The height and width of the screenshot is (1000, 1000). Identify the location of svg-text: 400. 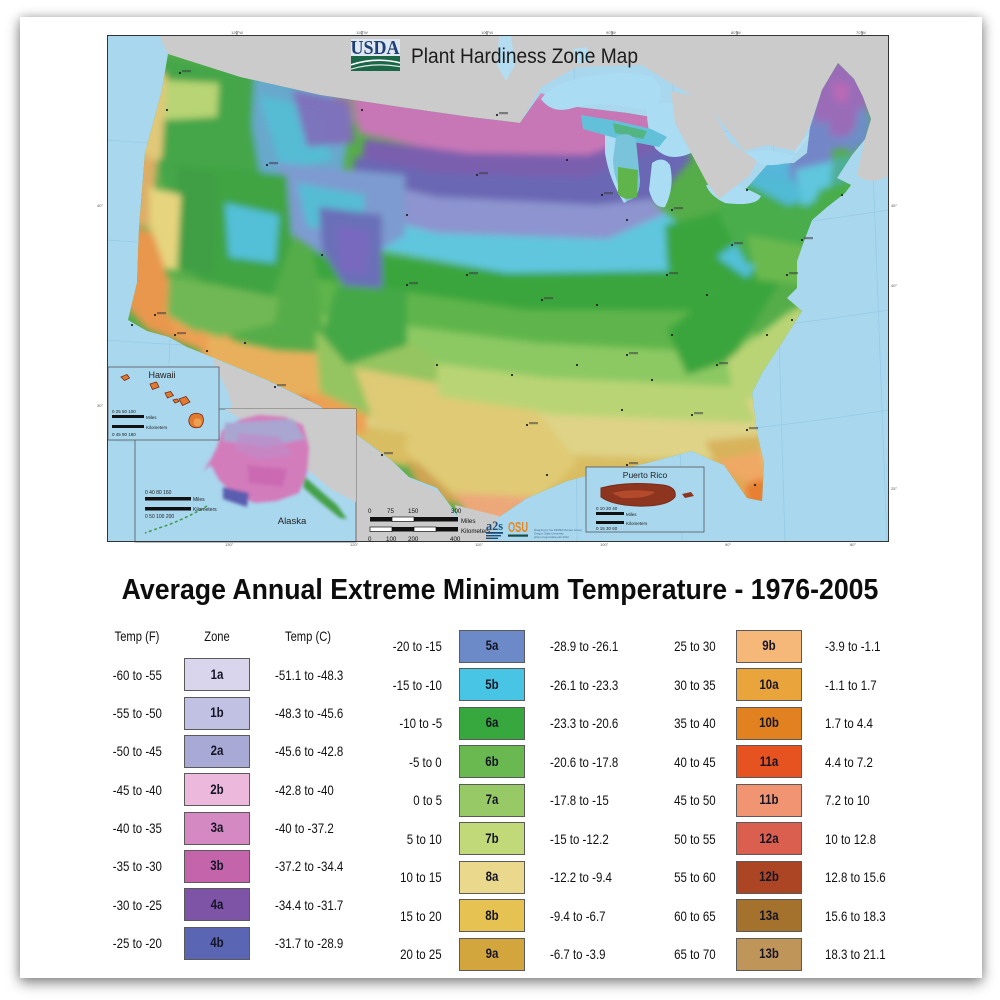
(455, 539).